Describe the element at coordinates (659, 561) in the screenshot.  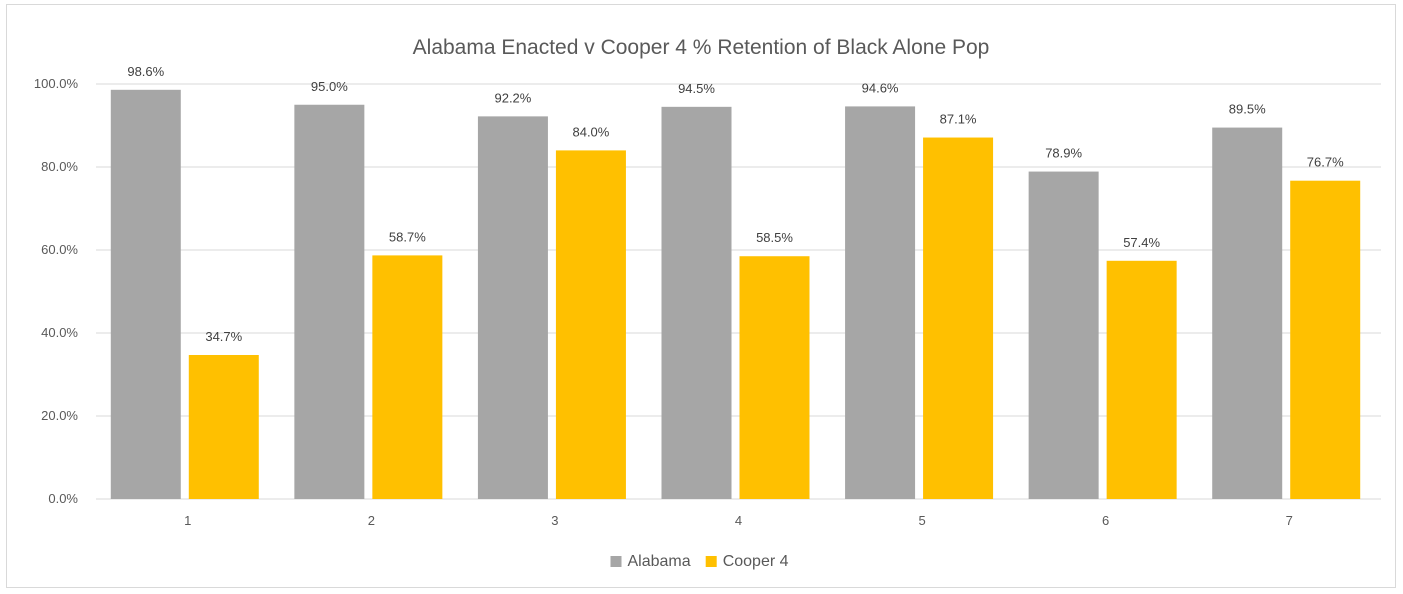
I see `legend-label: Alabama` at that location.